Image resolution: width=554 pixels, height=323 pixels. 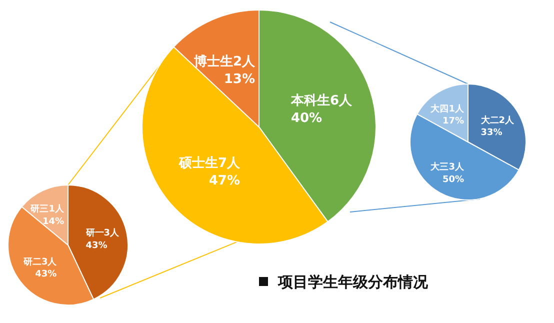 I want to click on slice-label: 博士生2人, so click(x=224, y=61).